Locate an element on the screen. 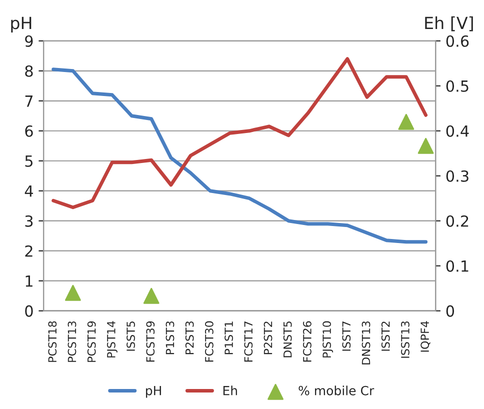  y-tick-label: 6 is located at coordinates (29, 131).